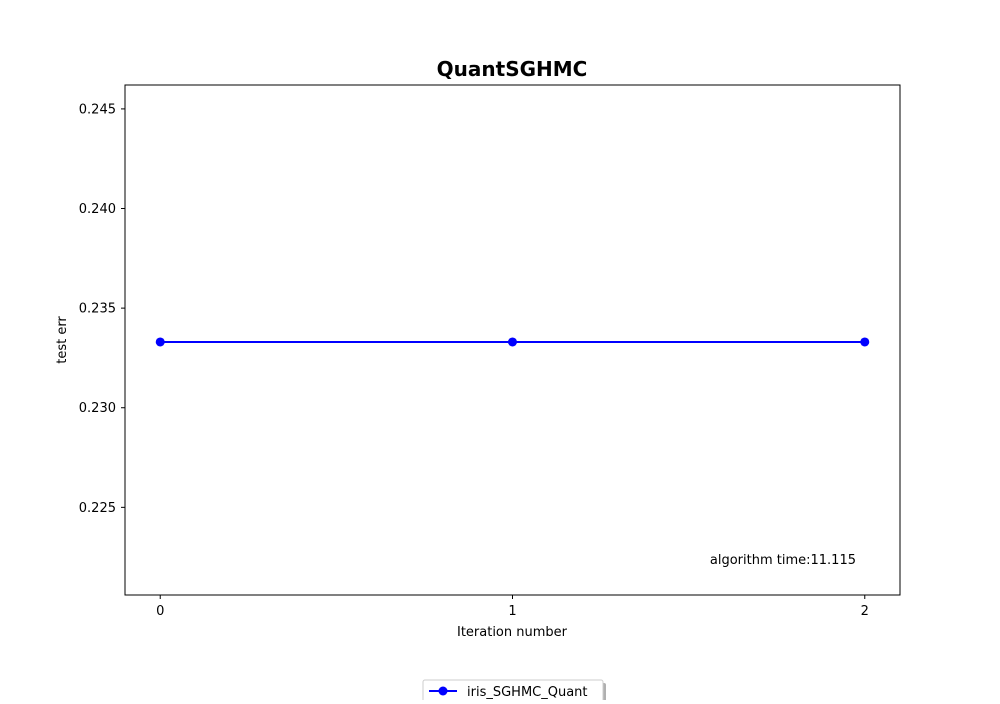 The height and width of the screenshot is (704, 1000). Describe the element at coordinates (97, 309) in the screenshot. I see `y-tick-label: 0.235` at that location.